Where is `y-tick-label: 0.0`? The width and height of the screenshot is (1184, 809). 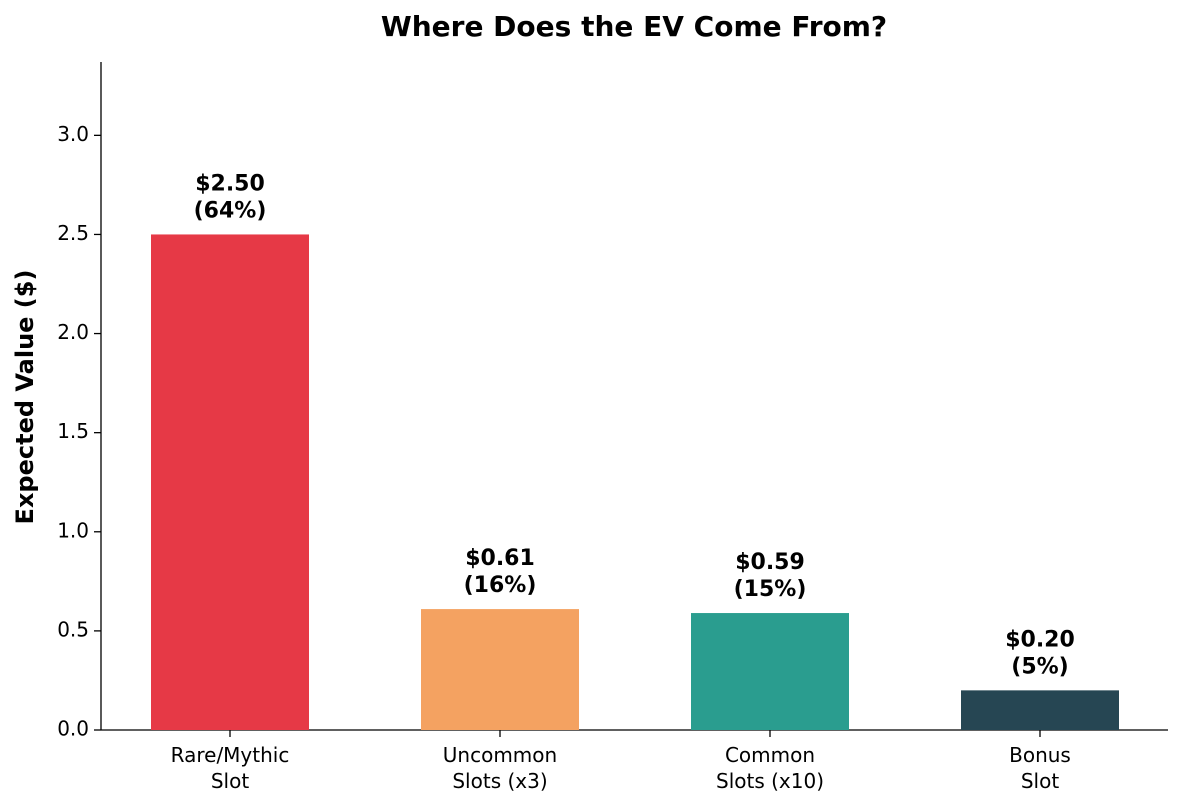 y-tick-label: 0.0 is located at coordinates (73, 729).